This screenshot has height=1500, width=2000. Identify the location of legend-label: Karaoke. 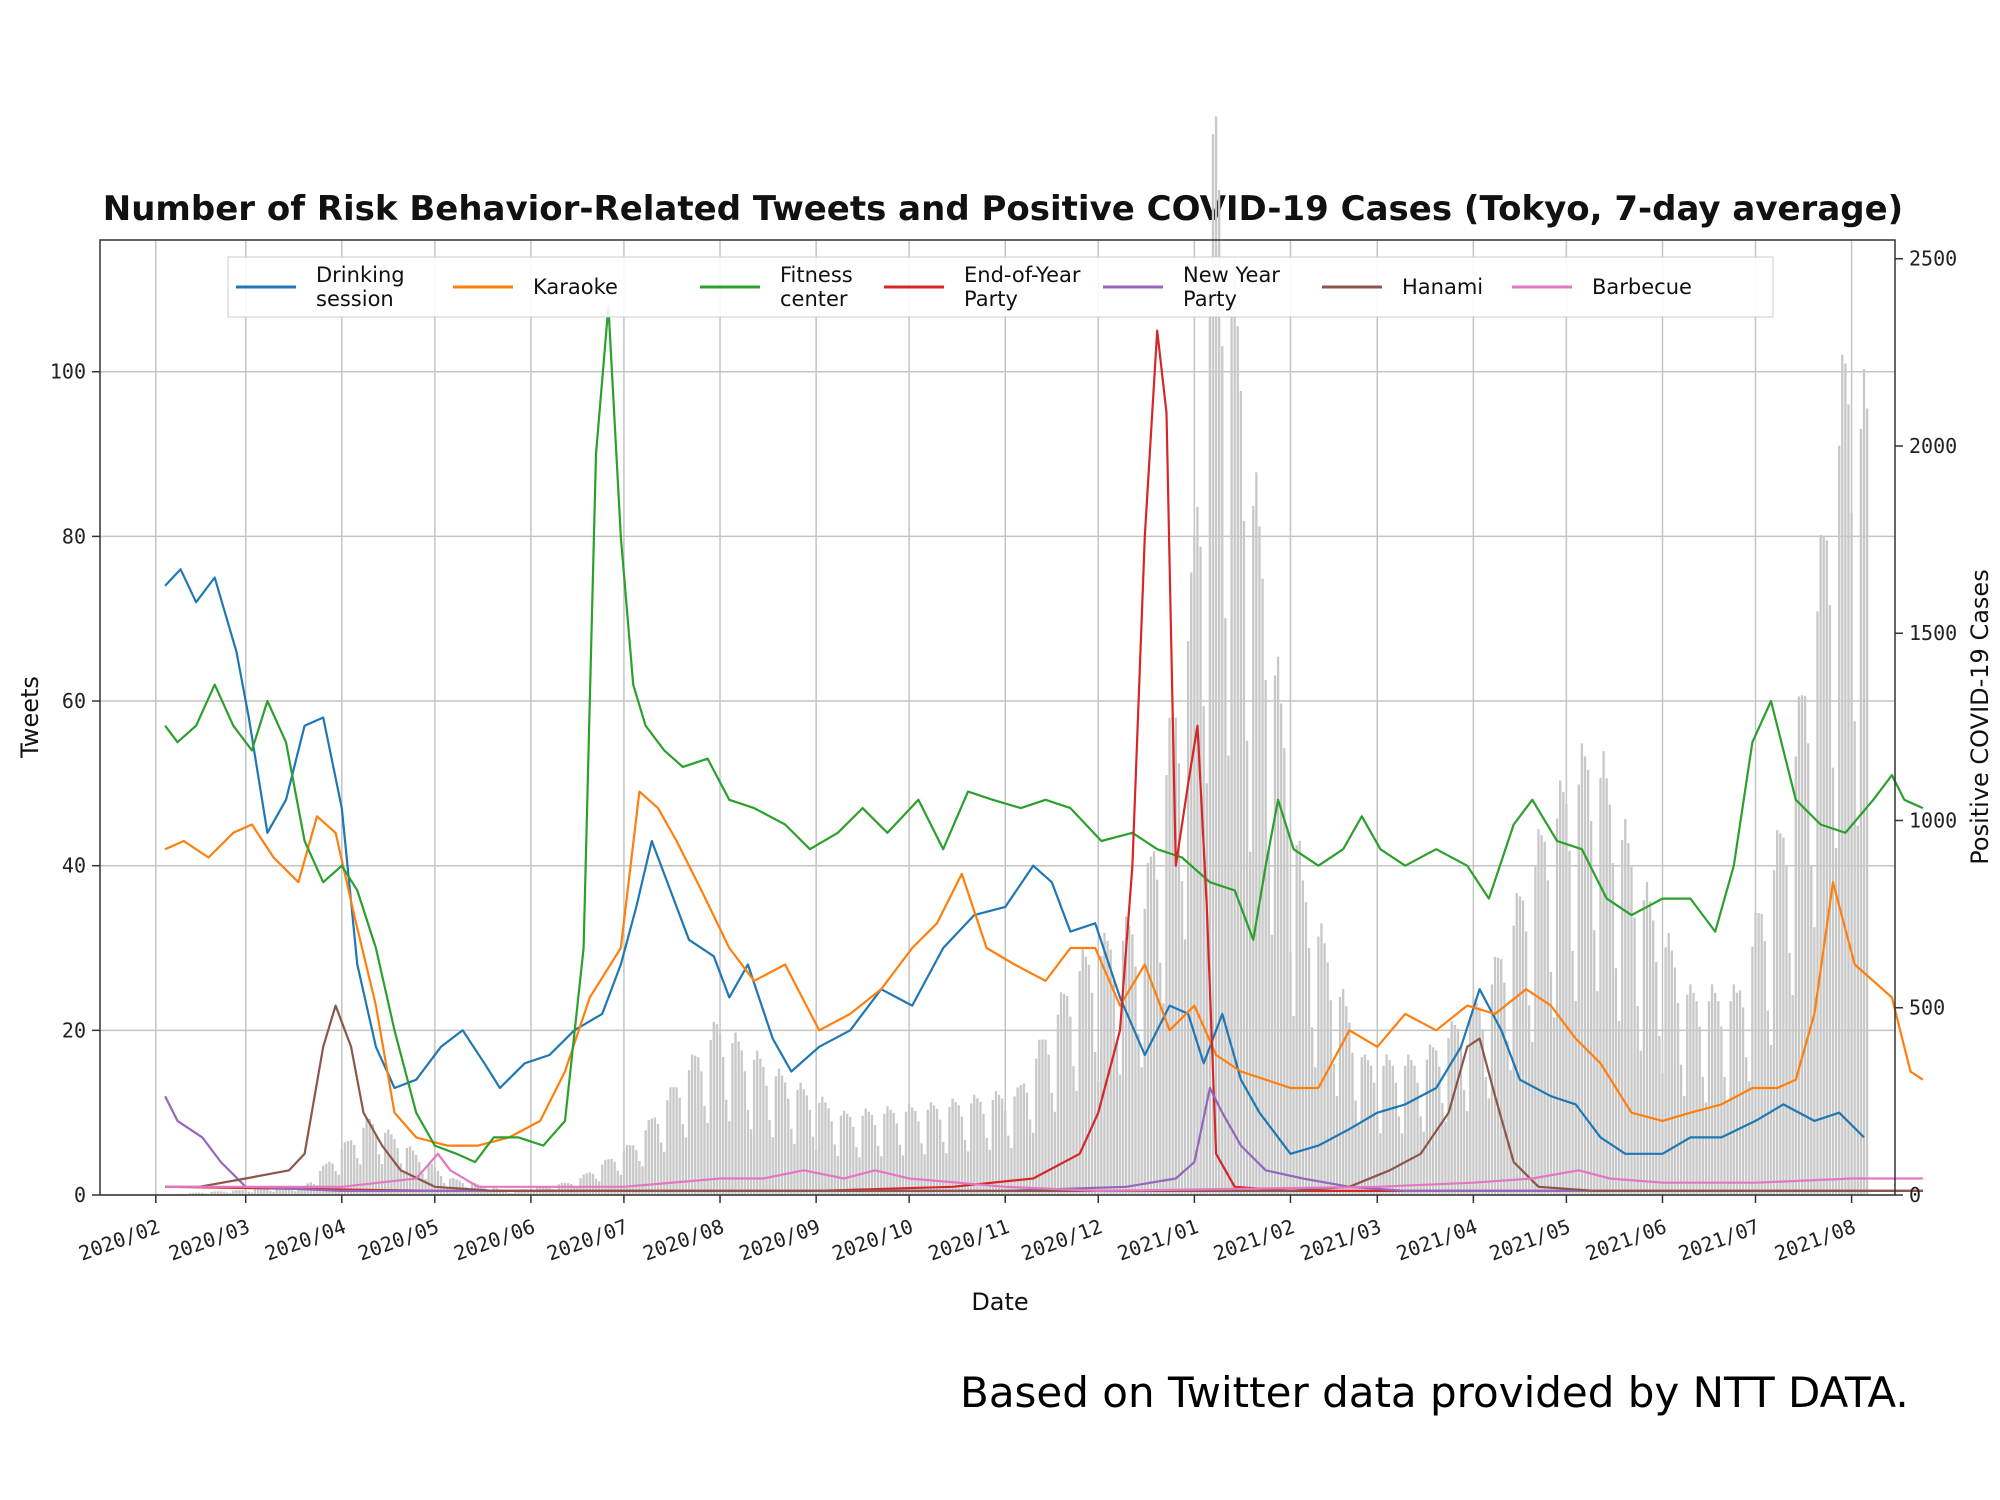
(575, 287).